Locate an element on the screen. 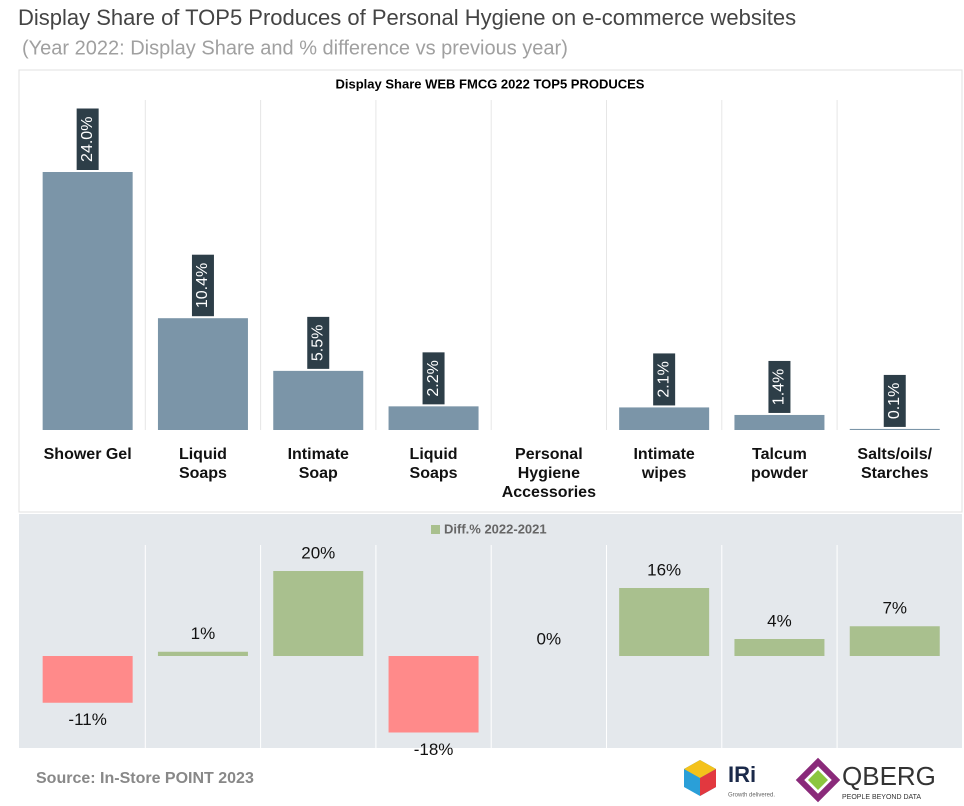 The width and height of the screenshot is (964, 806). value-label: 1% is located at coordinates (203, 633).